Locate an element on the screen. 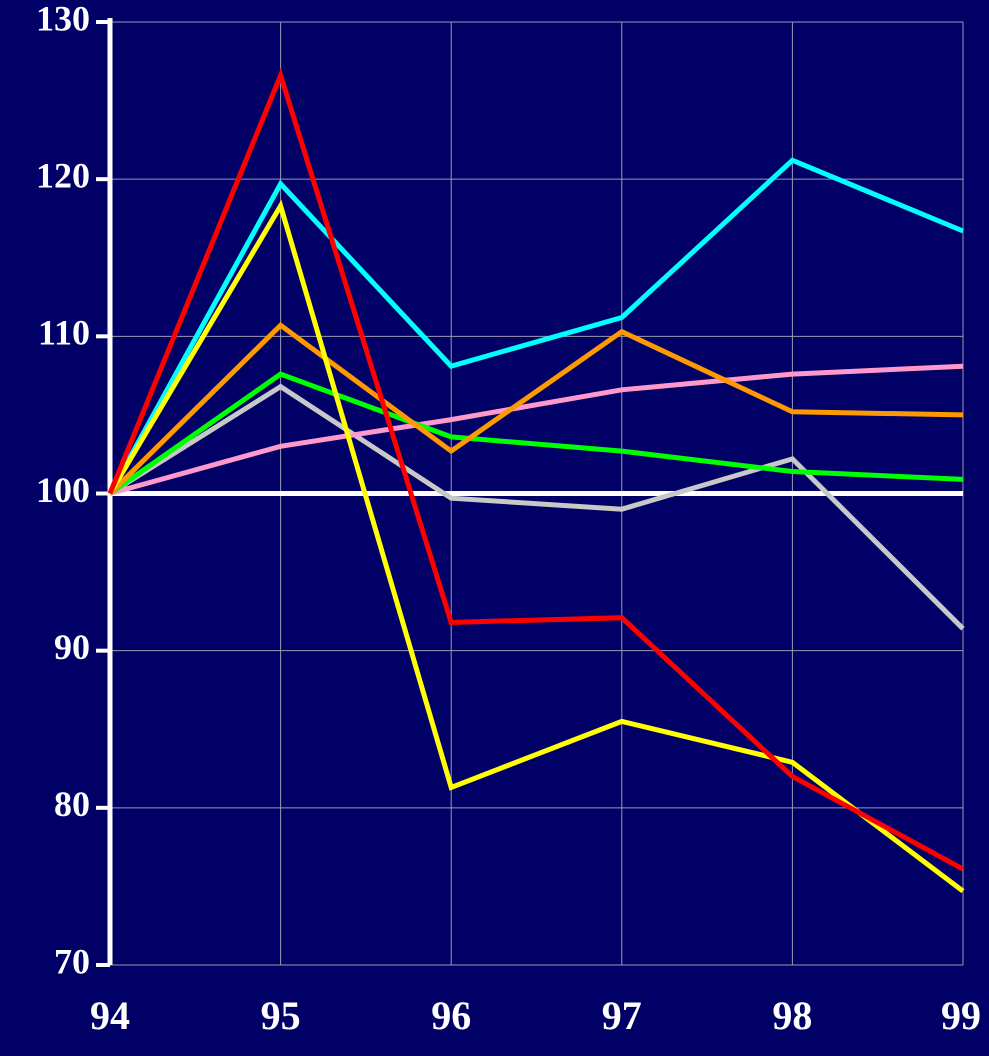  y-tick-label: 90 is located at coordinates (72, 647).